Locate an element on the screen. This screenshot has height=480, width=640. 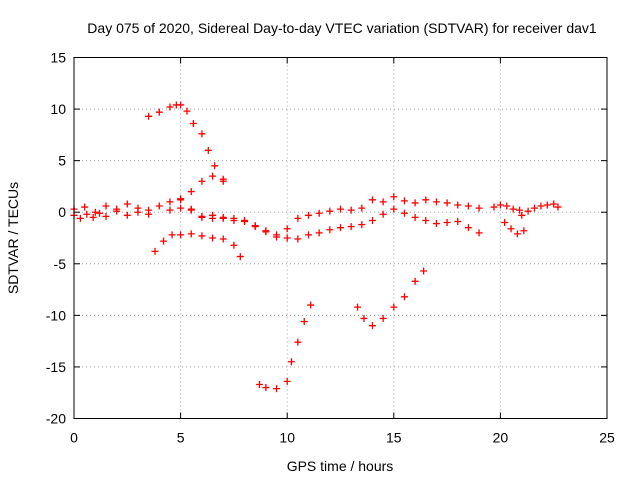
y-tick-label: 5 is located at coordinates (62, 161).